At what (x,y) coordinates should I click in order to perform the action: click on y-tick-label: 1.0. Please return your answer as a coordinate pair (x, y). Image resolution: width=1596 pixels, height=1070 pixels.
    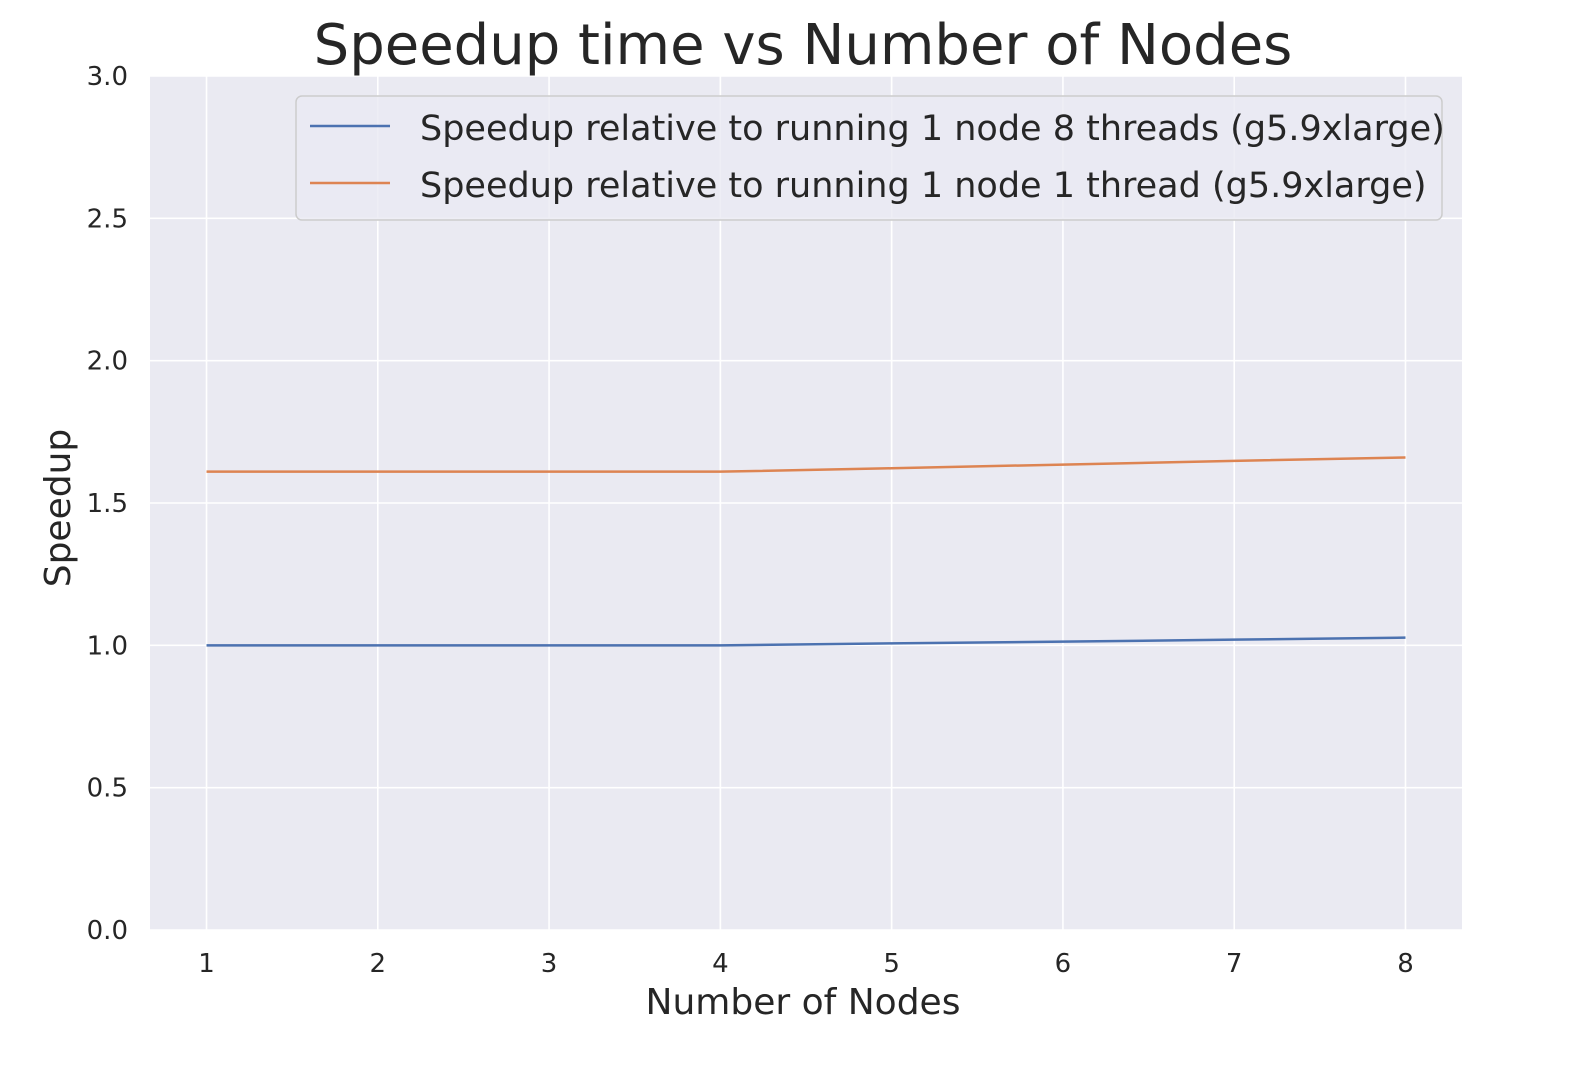
    Looking at the image, I should click on (107, 646).